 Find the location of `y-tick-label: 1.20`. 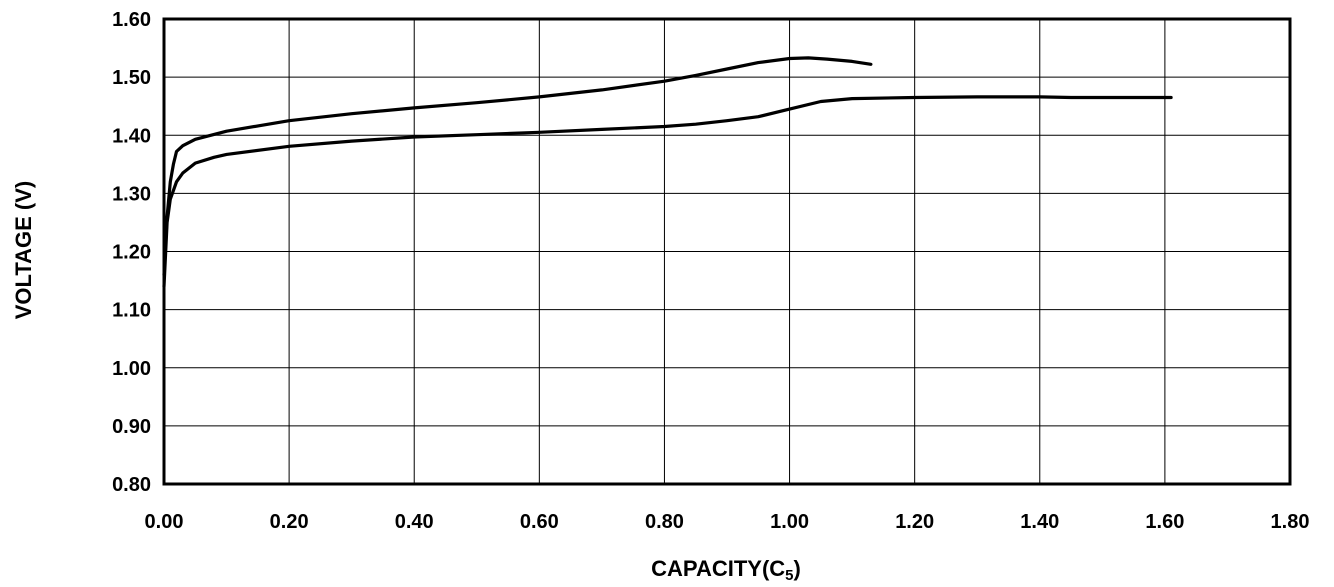

y-tick-label: 1.20 is located at coordinates (131, 253).